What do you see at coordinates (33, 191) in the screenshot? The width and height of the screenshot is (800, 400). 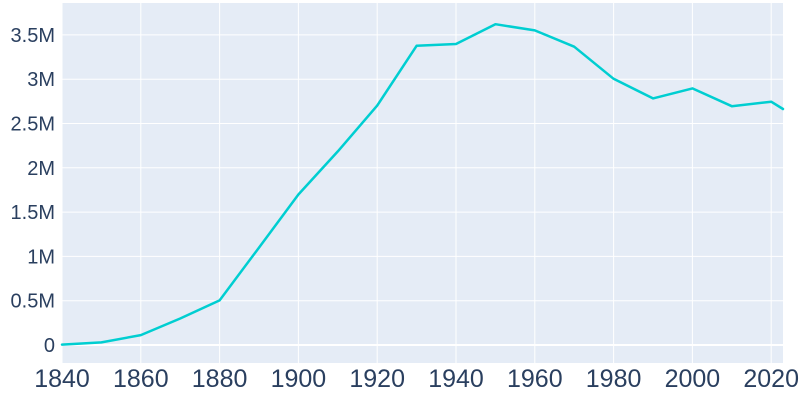 I see `y-axis-tick-labels: 0 0.5M 1M 1.5M 2M 2.5M 3M 3.5M` at bounding box center [33, 191].